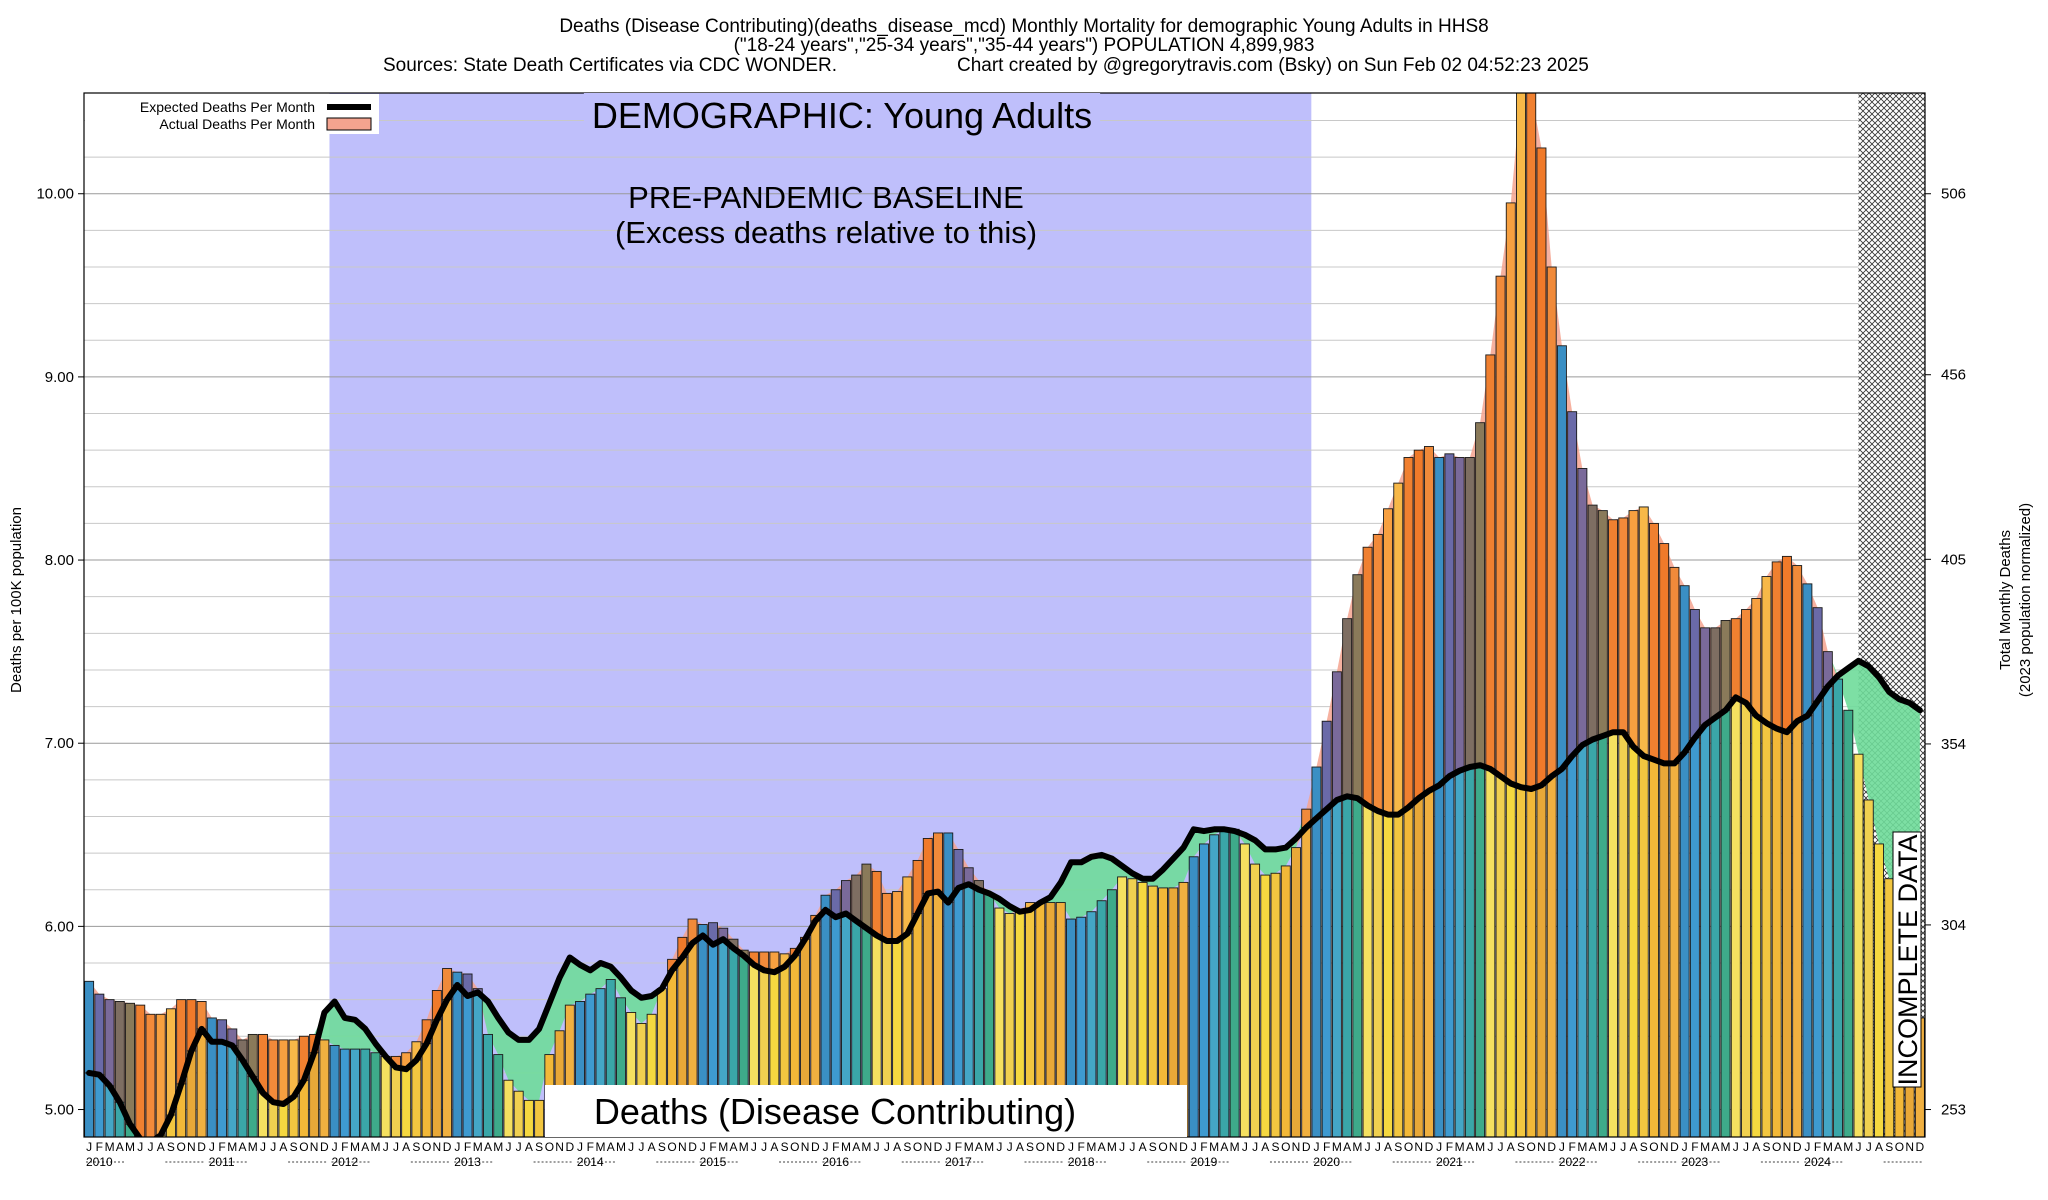 The width and height of the screenshot is (2048, 1200). What do you see at coordinates (1776, 1147) in the screenshot?
I see `x-month-label: O` at bounding box center [1776, 1147].